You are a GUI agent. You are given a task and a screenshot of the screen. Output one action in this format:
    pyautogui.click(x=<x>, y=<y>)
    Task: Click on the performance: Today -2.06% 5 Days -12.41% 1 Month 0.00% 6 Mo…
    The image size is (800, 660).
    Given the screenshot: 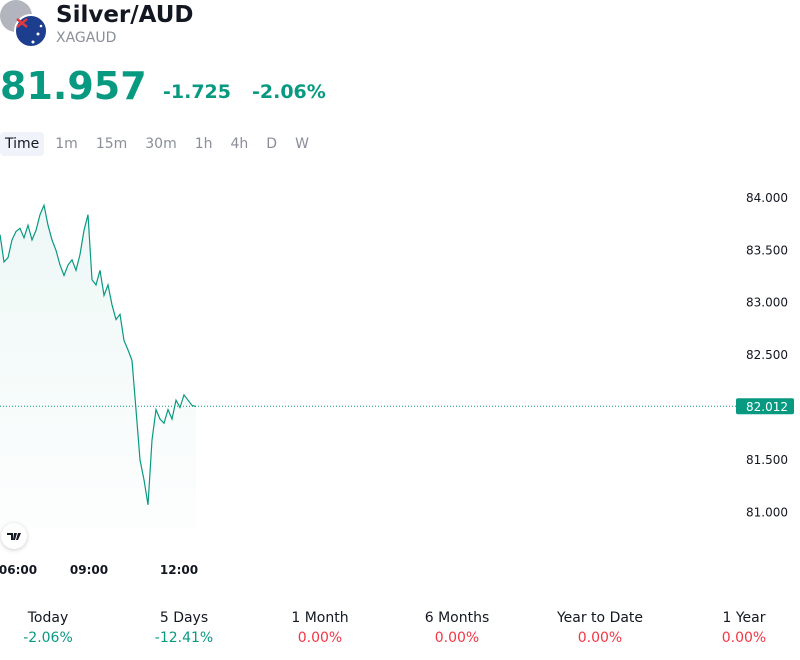 What is the action you would take?
    pyautogui.click(x=400, y=635)
    